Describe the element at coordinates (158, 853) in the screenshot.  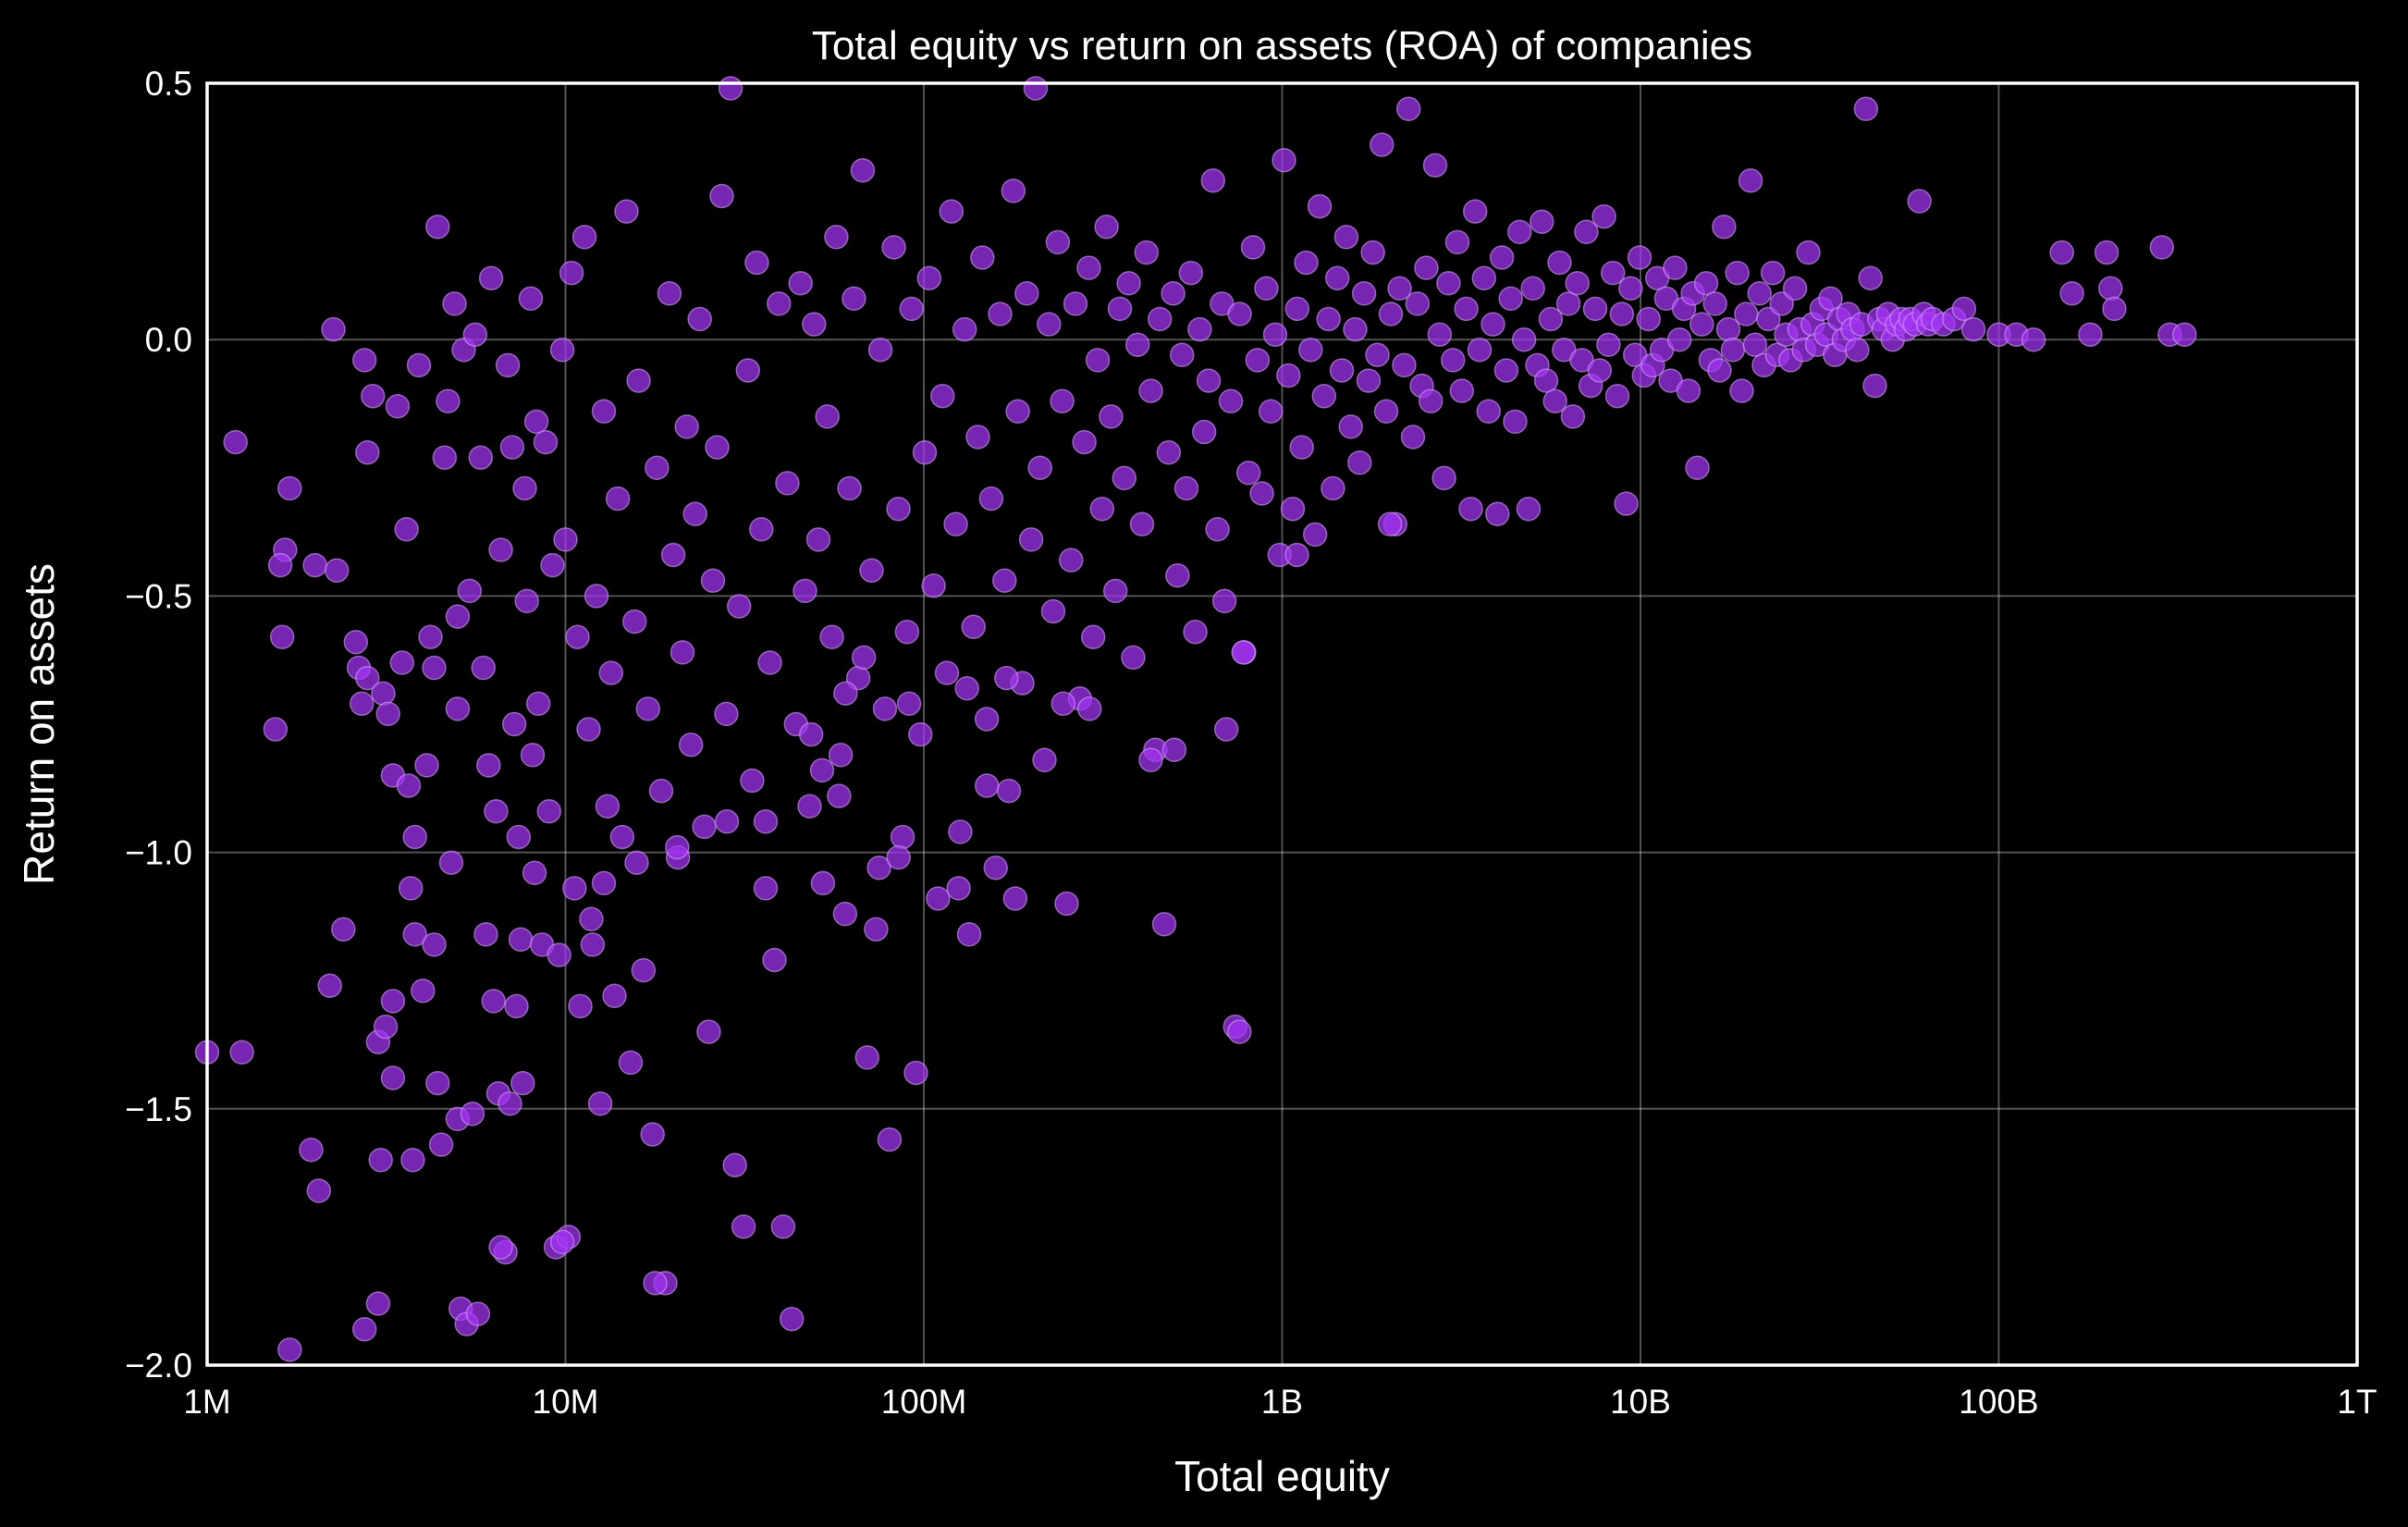
I see `y-tick-label: −1.0` at that location.